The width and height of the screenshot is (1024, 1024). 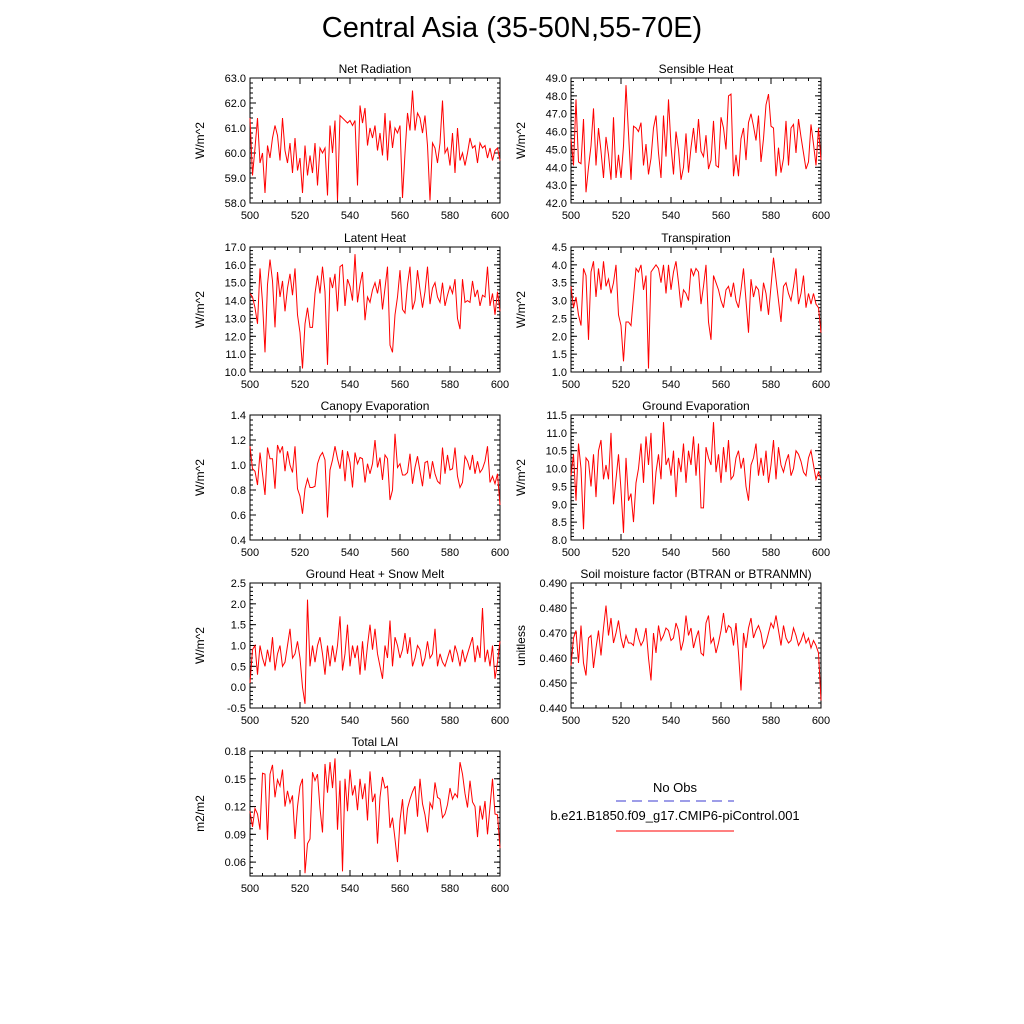 What do you see at coordinates (235, 79) in the screenshot?
I see `y-tick-label: 63.0` at bounding box center [235, 79].